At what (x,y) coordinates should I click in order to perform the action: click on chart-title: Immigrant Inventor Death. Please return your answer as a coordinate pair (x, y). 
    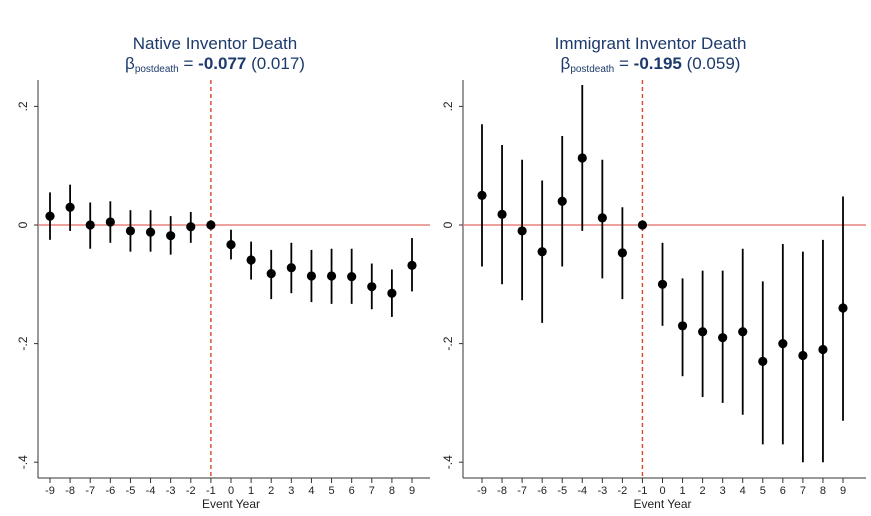
    Looking at the image, I should click on (650, 43).